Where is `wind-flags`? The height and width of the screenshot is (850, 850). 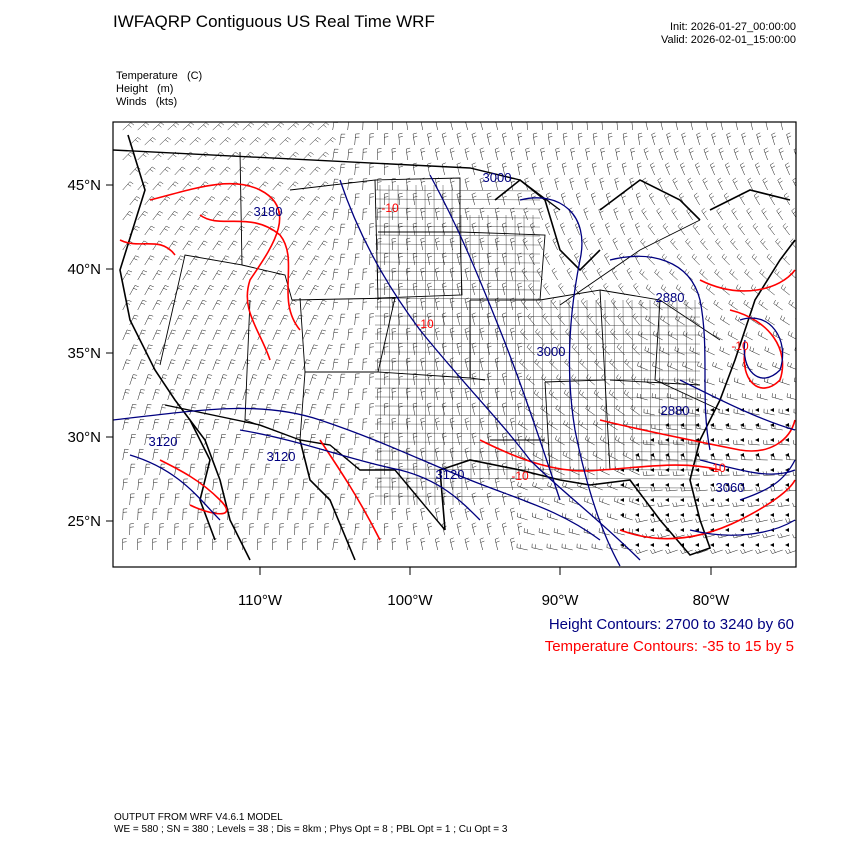
wind-flags is located at coordinates (704, 477).